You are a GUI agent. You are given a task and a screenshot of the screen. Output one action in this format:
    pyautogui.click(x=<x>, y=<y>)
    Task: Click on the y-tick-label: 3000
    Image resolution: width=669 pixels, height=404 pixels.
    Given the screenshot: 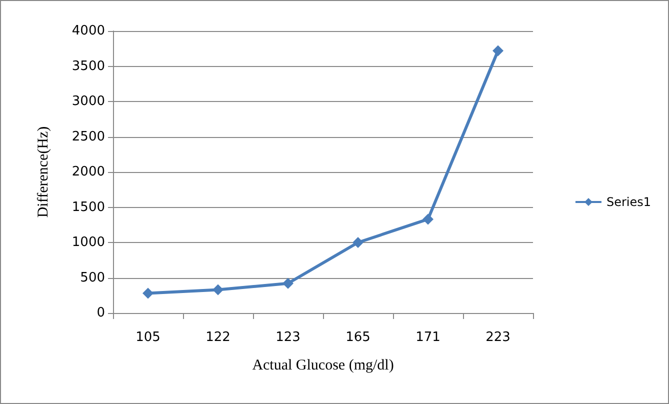 What is the action you would take?
    pyautogui.click(x=88, y=101)
    